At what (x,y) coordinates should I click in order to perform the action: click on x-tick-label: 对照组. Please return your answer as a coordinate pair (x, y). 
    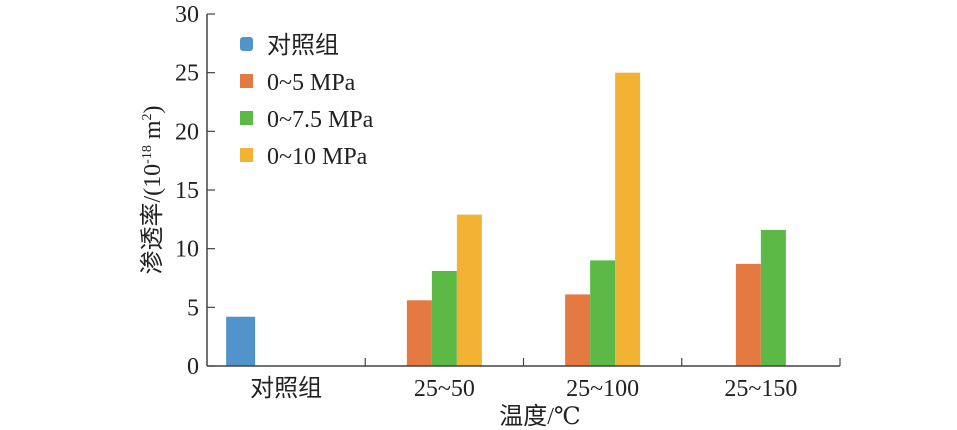
    Looking at the image, I should click on (286, 388).